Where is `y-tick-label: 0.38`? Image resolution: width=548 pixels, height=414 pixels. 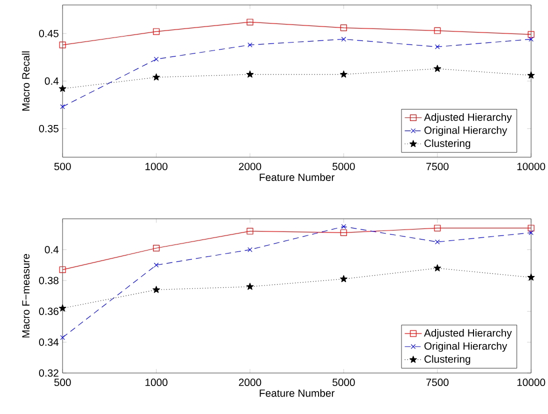 y-tick-label: 0.38 is located at coordinates (48, 280).